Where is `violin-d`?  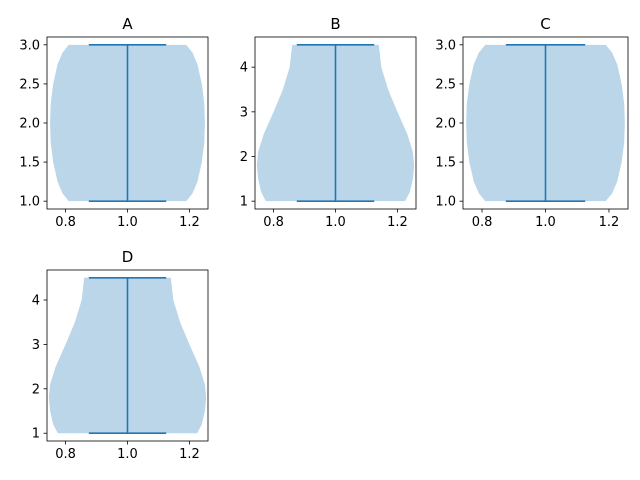
violin-d is located at coordinates (127, 355).